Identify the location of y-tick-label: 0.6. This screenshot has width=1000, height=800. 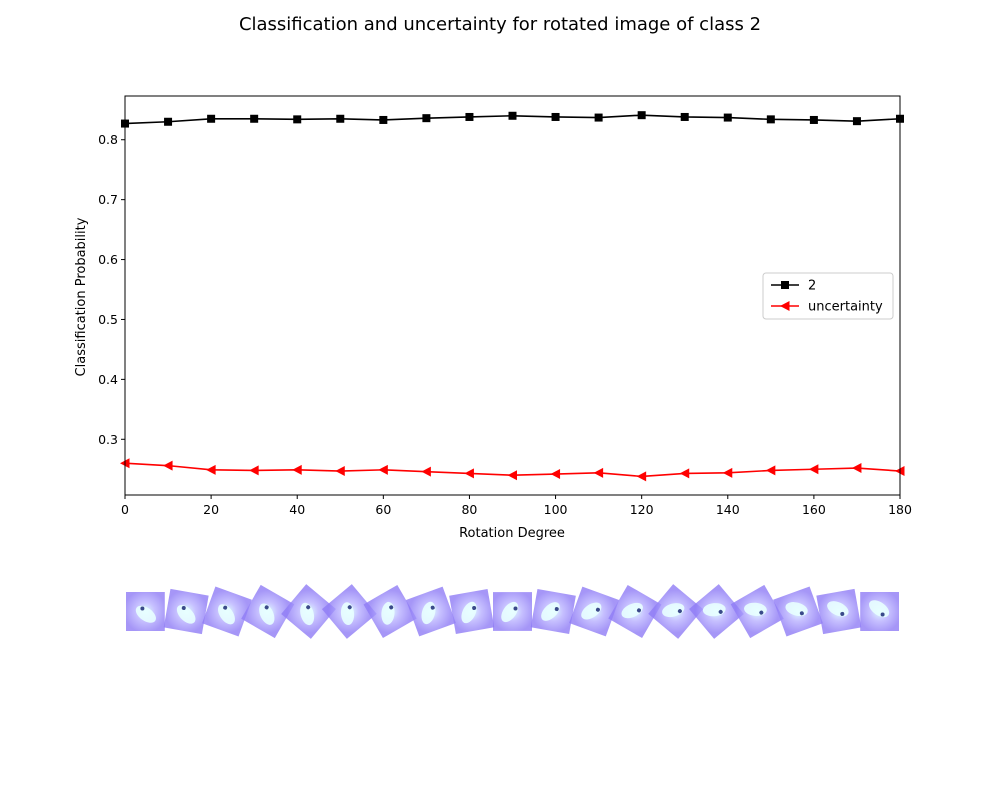
(108, 259).